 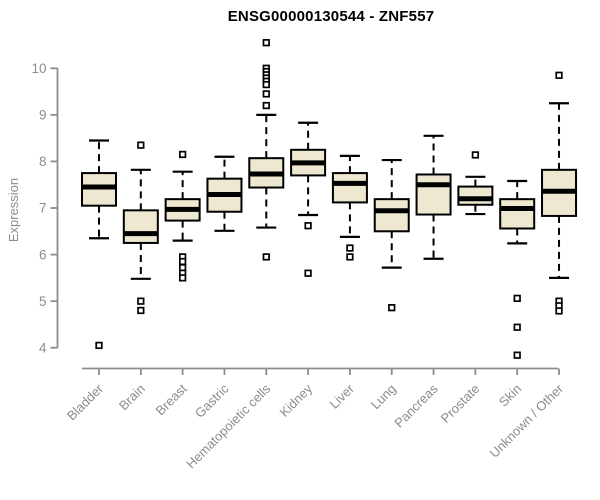 I want to click on box-group-breast, so click(x=182, y=216).